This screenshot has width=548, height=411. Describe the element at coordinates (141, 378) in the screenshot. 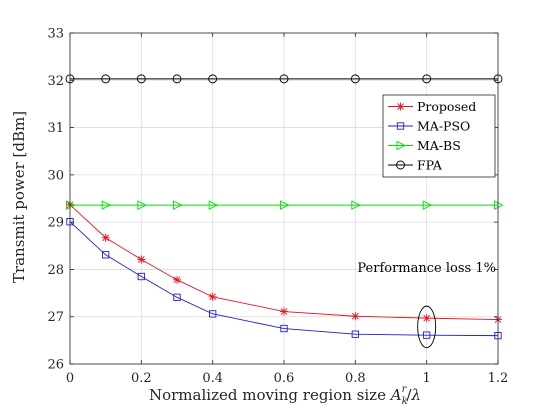

I see `x-tick-label: 0.2` at that location.